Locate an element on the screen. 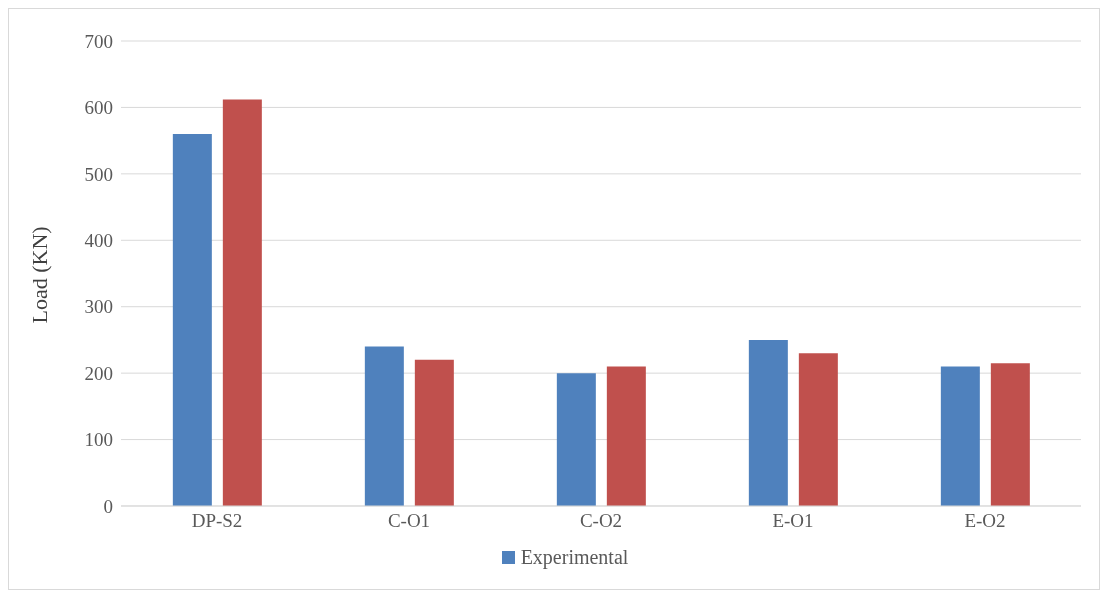 The image size is (1105, 594). y-tick-label: 500 is located at coordinates (98, 174).